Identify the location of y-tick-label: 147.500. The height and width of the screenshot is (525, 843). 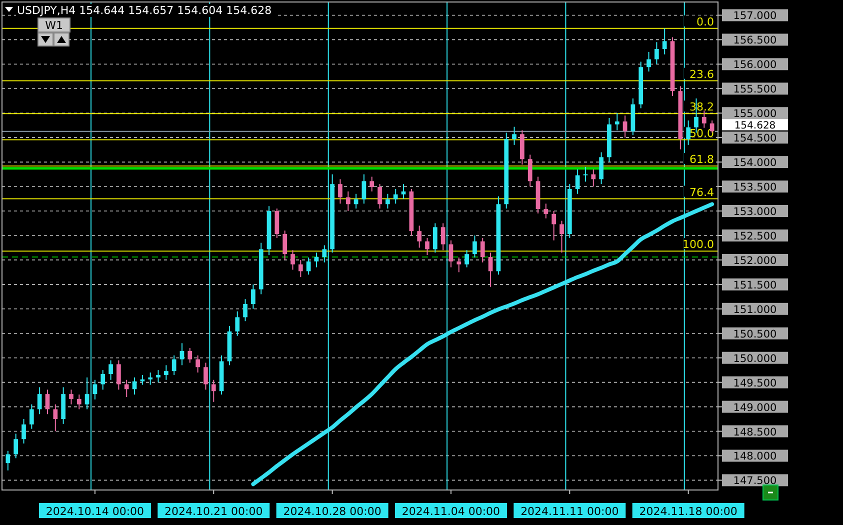
(755, 481).